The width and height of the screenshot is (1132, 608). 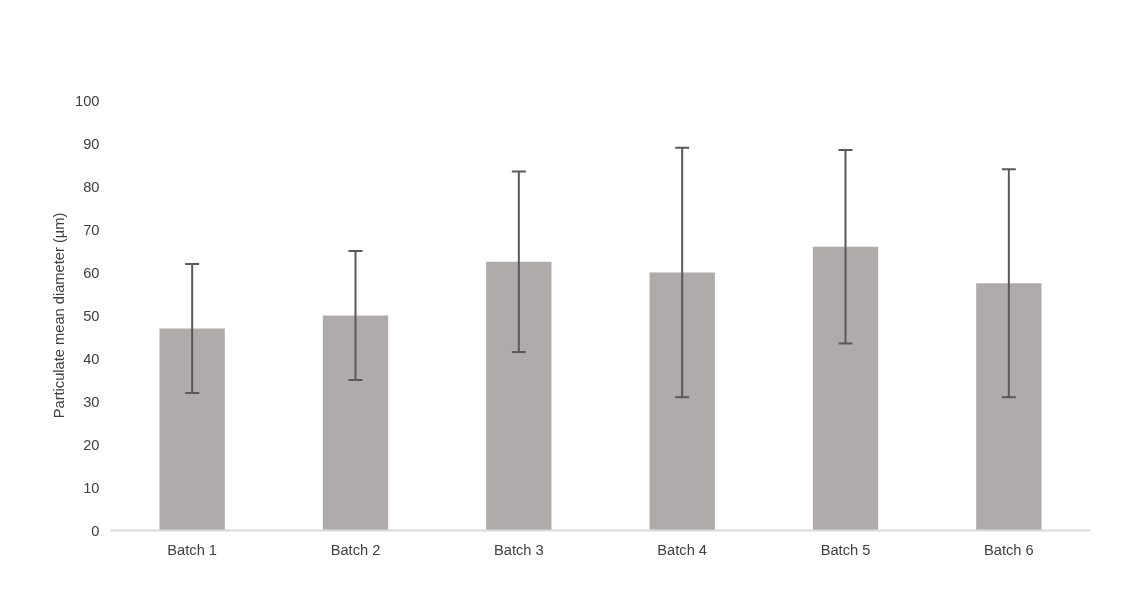 I want to click on x-tick-label: Batch 4, so click(x=682, y=549).